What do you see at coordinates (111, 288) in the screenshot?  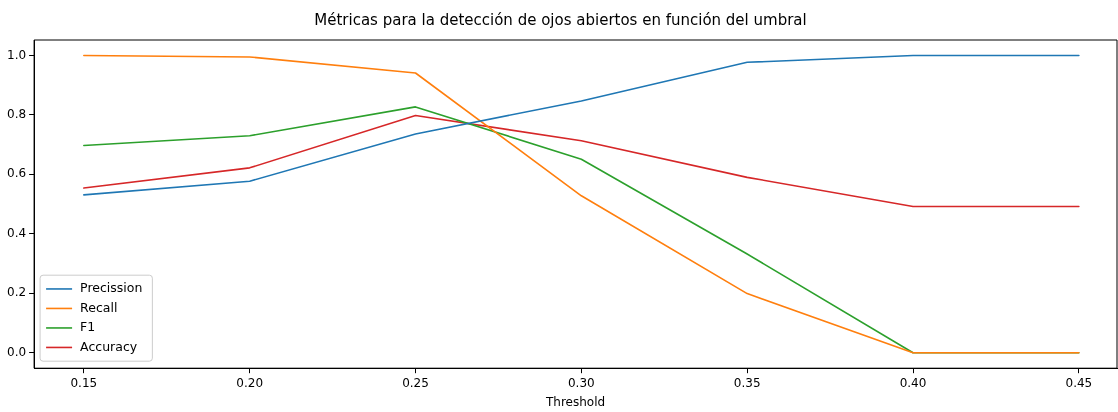 I see `legend-label: Precission` at bounding box center [111, 288].